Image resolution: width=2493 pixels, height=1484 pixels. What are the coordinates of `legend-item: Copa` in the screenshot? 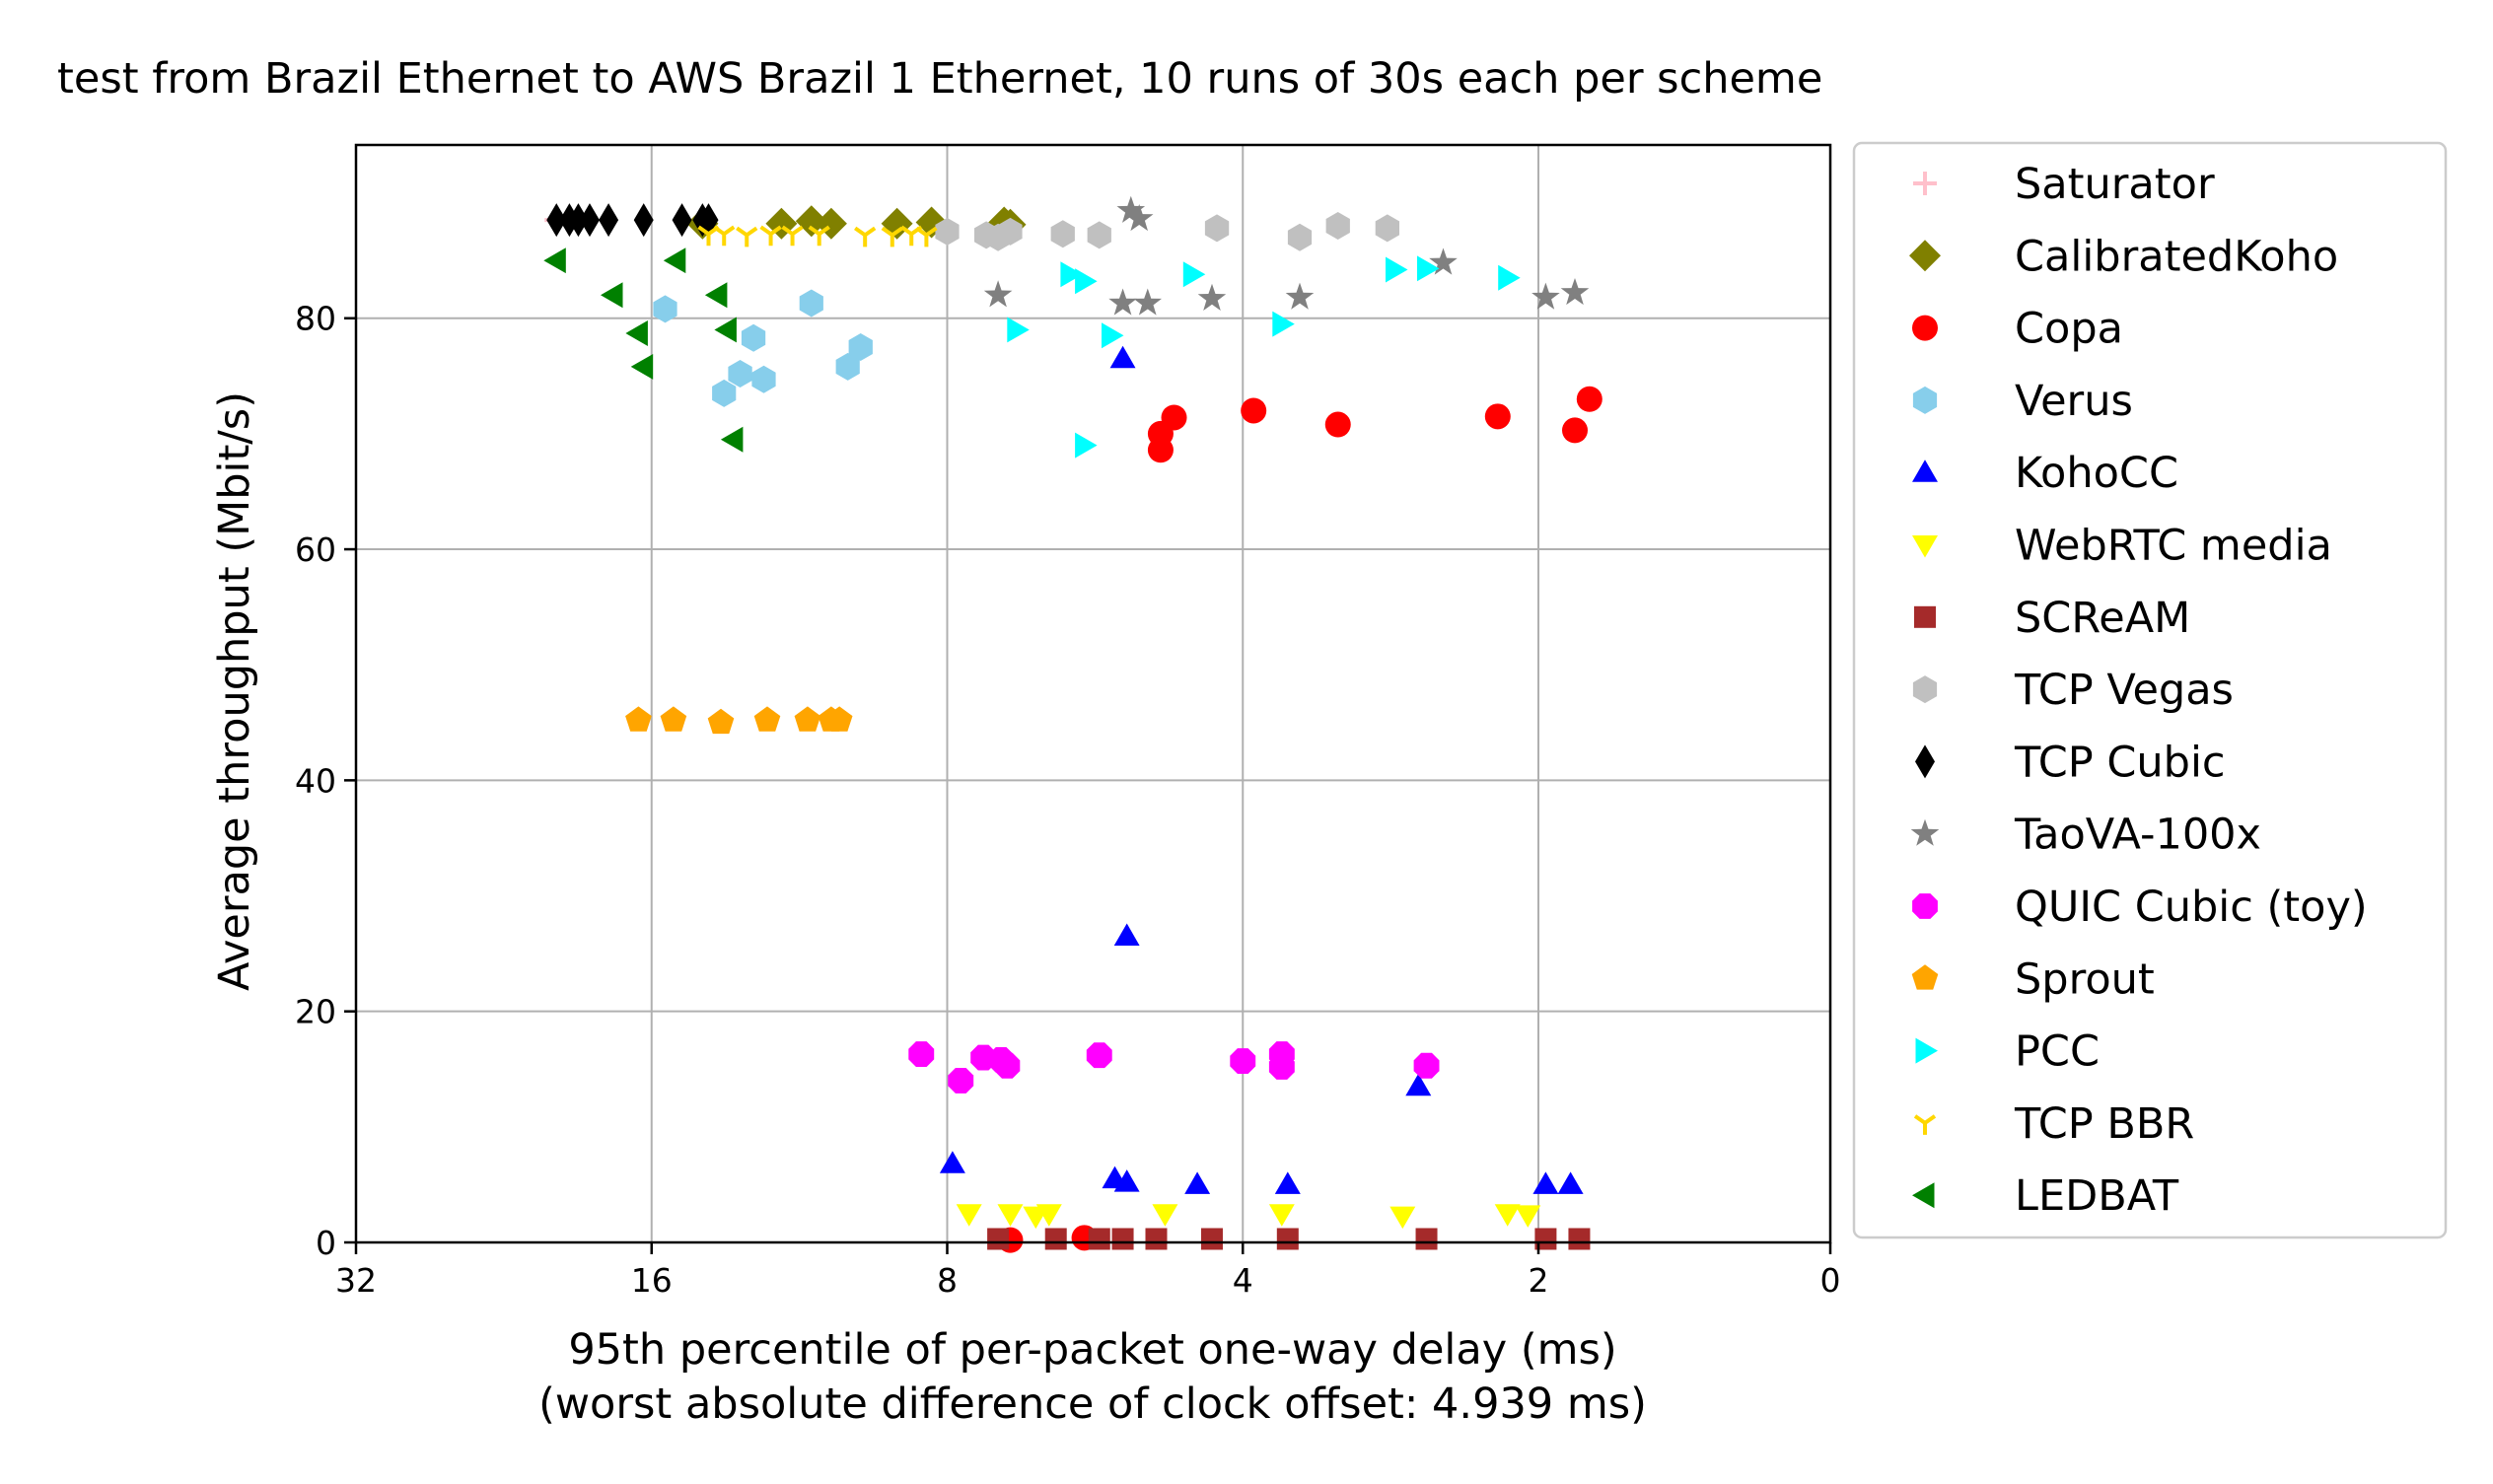 It's located at (2018, 329).